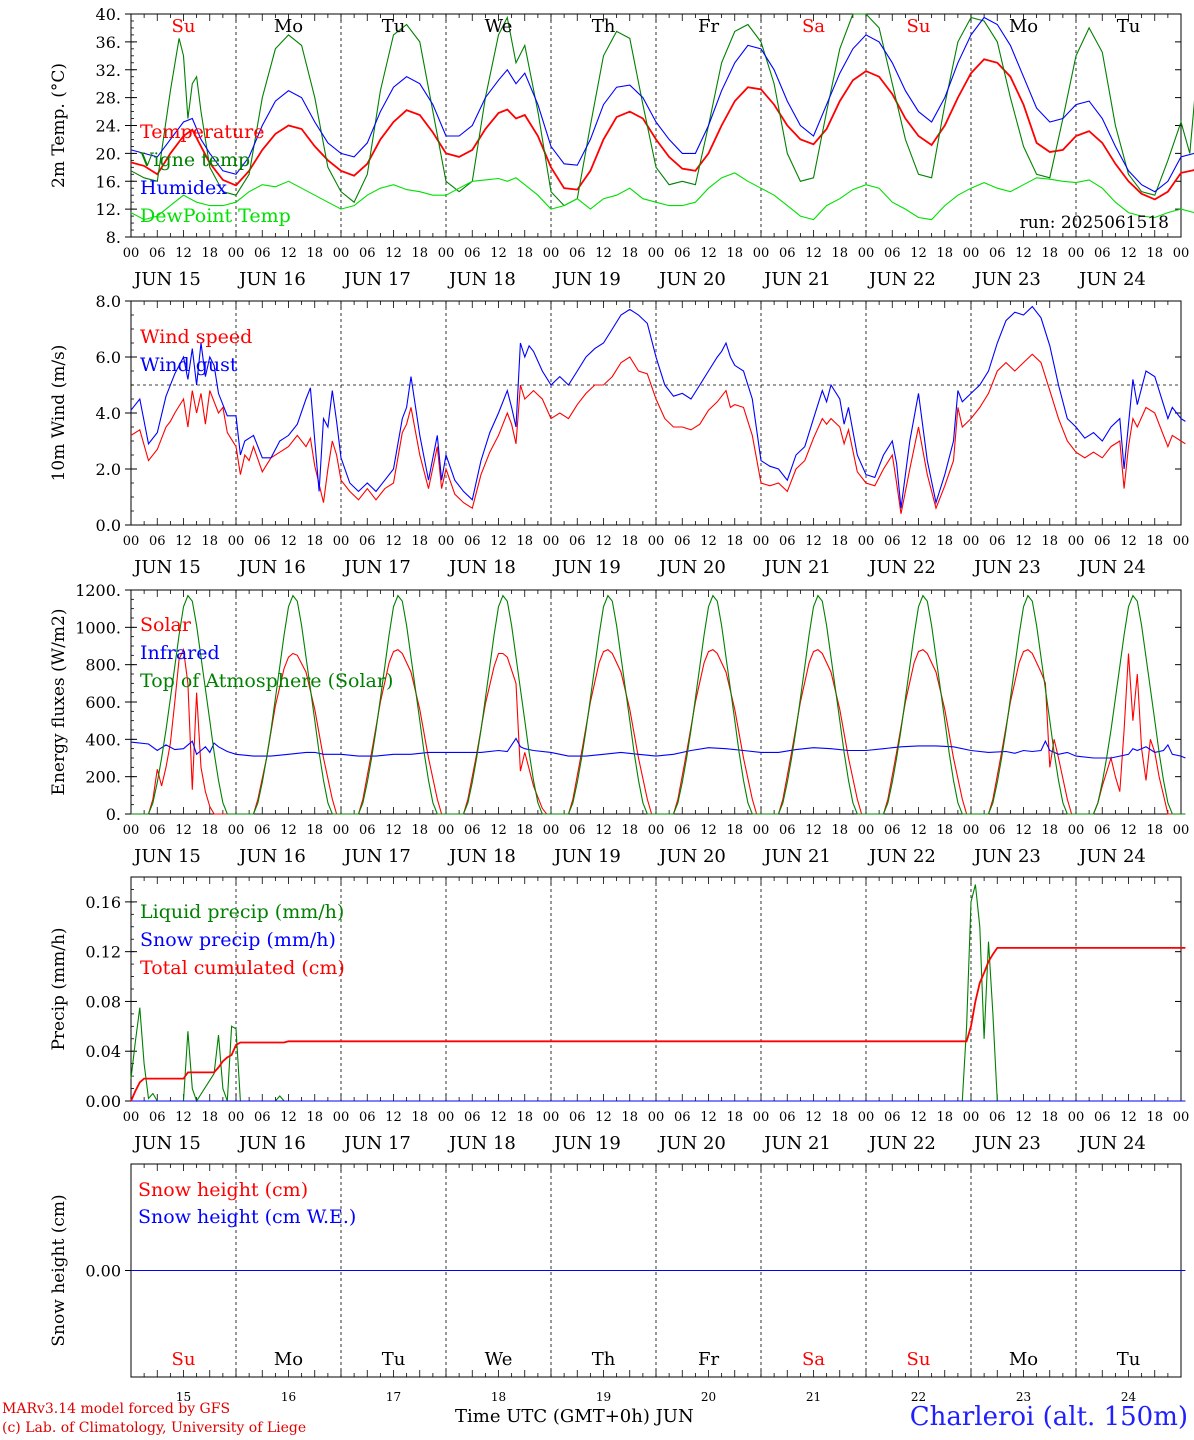 Image resolution: width=1194 pixels, height=1440 pixels. Describe the element at coordinates (166, 625) in the screenshot. I see `legend-solar: Solar` at that location.